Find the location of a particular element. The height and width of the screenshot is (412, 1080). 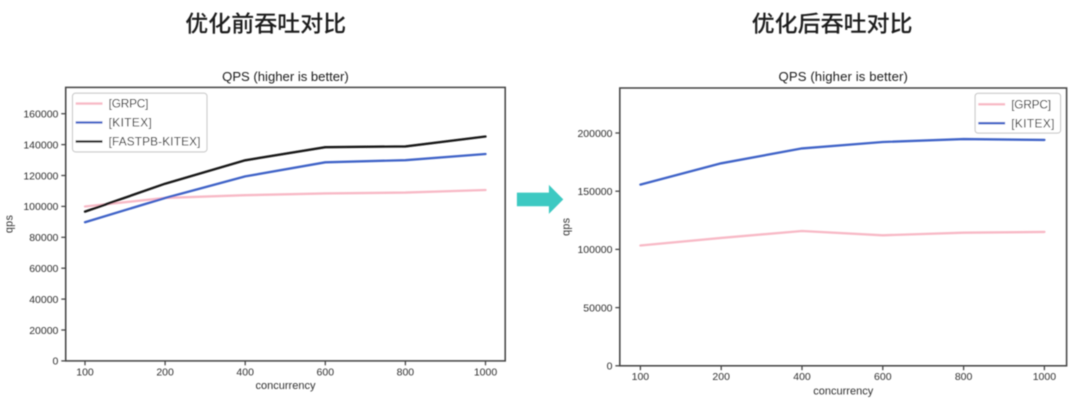

svg-text: [FASTPB-KITEX] is located at coordinates (155, 142).